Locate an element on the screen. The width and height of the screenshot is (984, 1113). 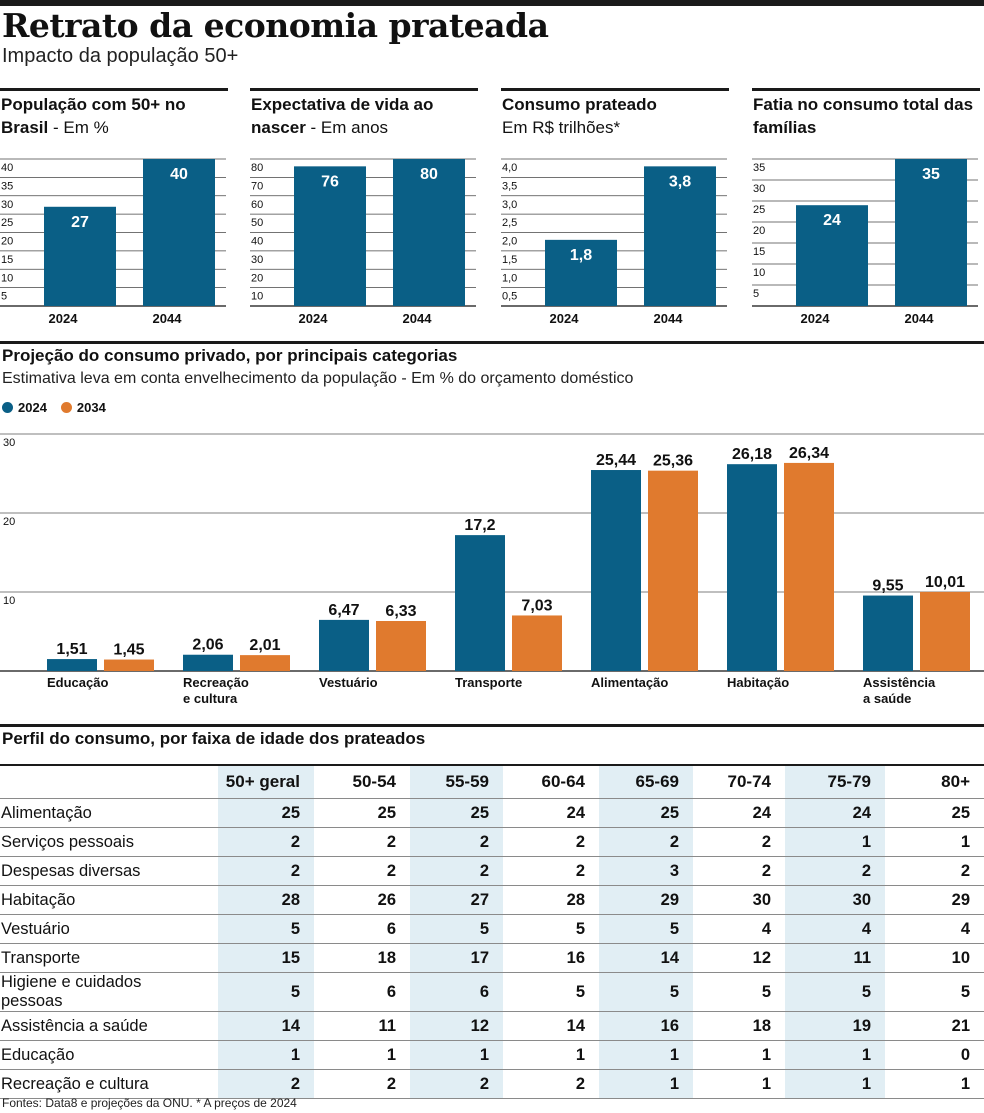
bar-value-label: 2,06 is located at coordinates (207, 645).